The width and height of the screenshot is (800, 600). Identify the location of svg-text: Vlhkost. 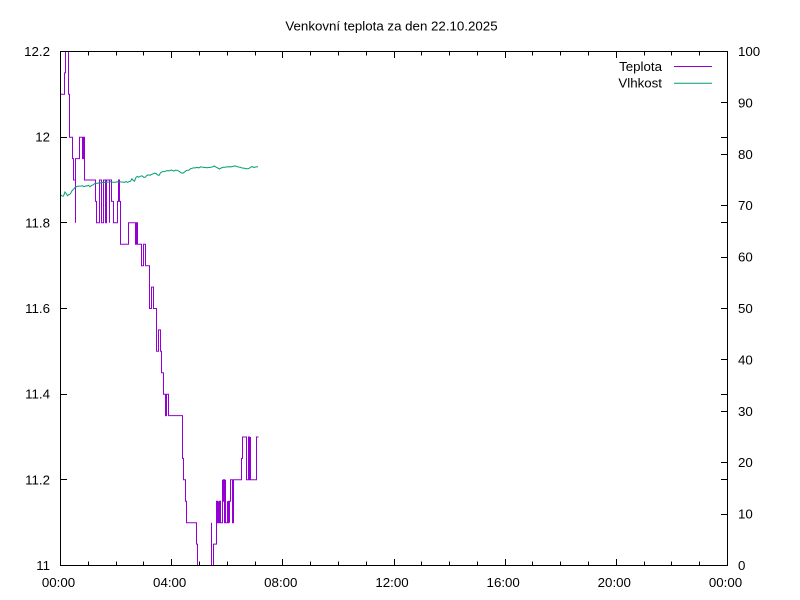
(640, 83).